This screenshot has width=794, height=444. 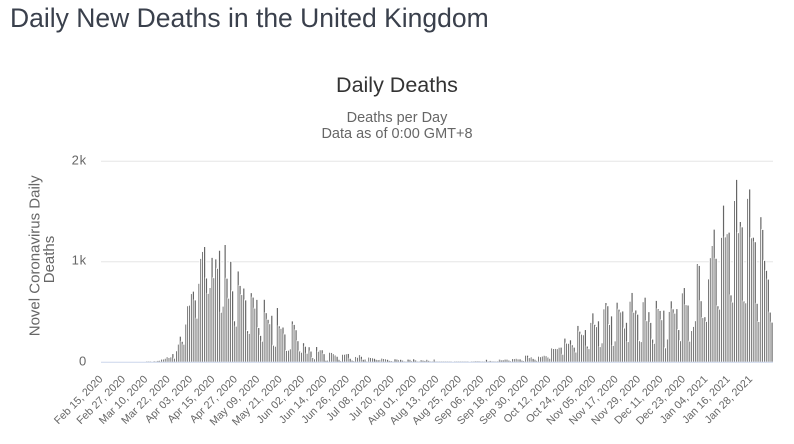 I want to click on svg-text: Novel Coronavirus Daily, so click(x=35, y=255).